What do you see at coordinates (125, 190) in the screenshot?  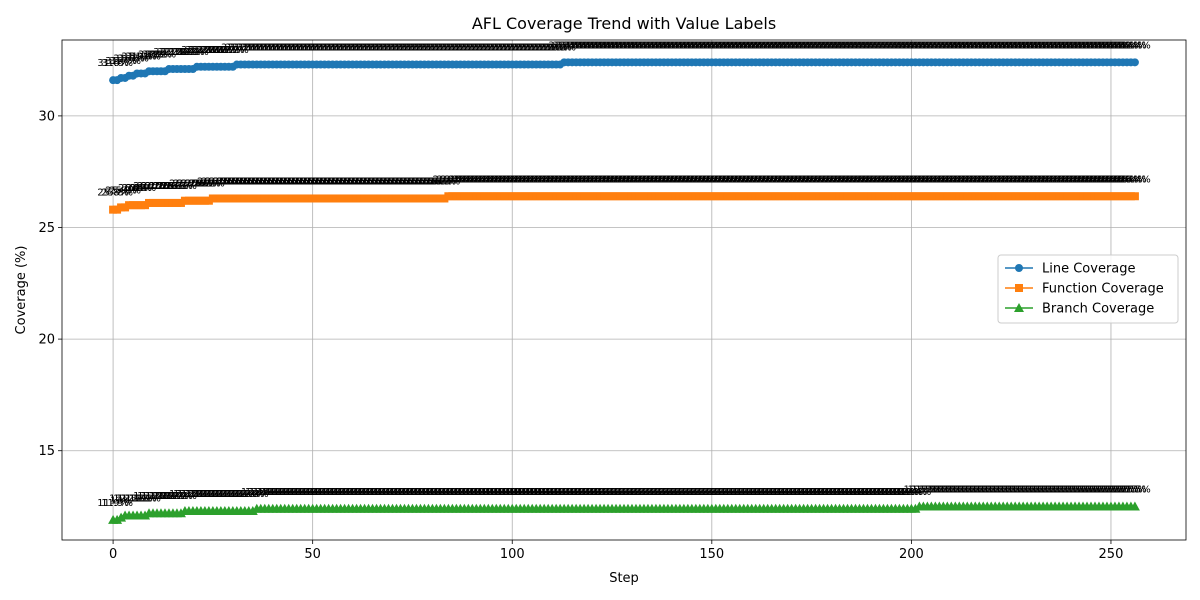 I see `data-label: 25.9%` at bounding box center [125, 190].